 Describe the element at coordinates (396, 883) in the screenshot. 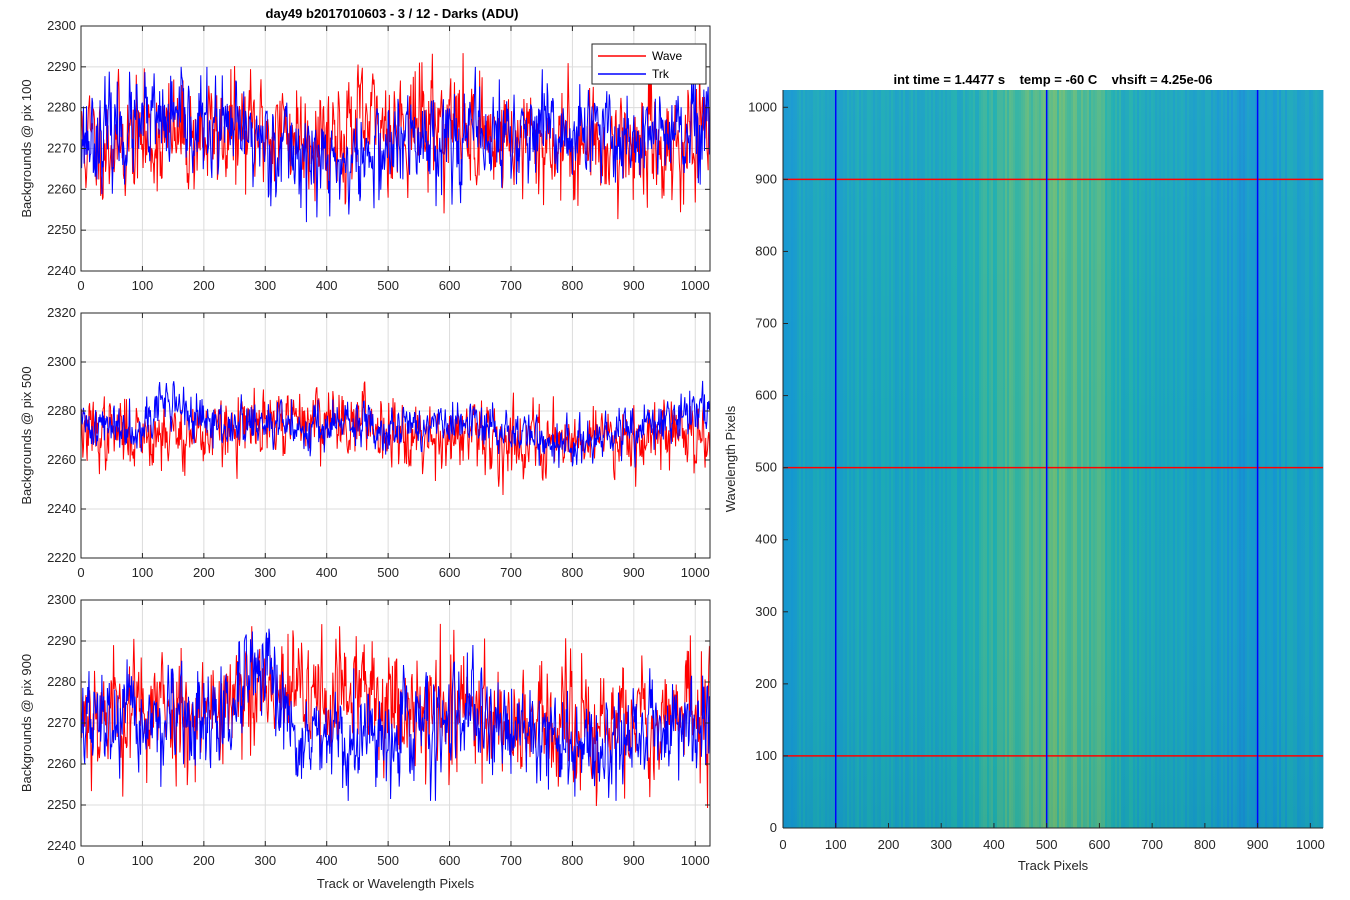

I see `x-axis-label: Track or Wavelength Pixels` at that location.